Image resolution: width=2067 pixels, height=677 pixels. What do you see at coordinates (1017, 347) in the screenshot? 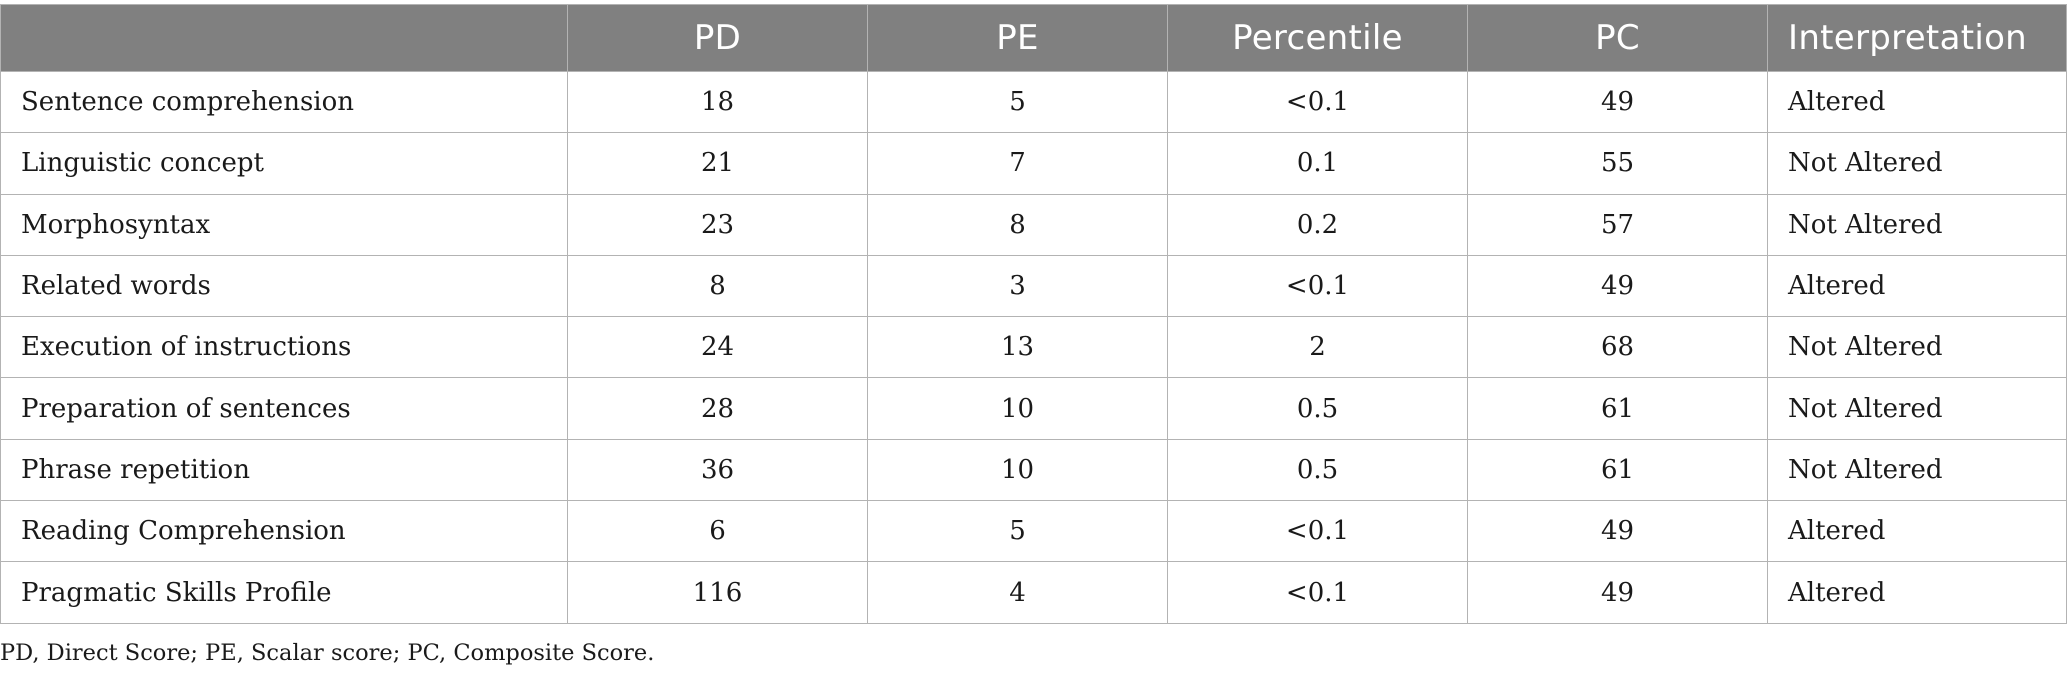
I see `pe-cell: 13` at bounding box center [1017, 347].